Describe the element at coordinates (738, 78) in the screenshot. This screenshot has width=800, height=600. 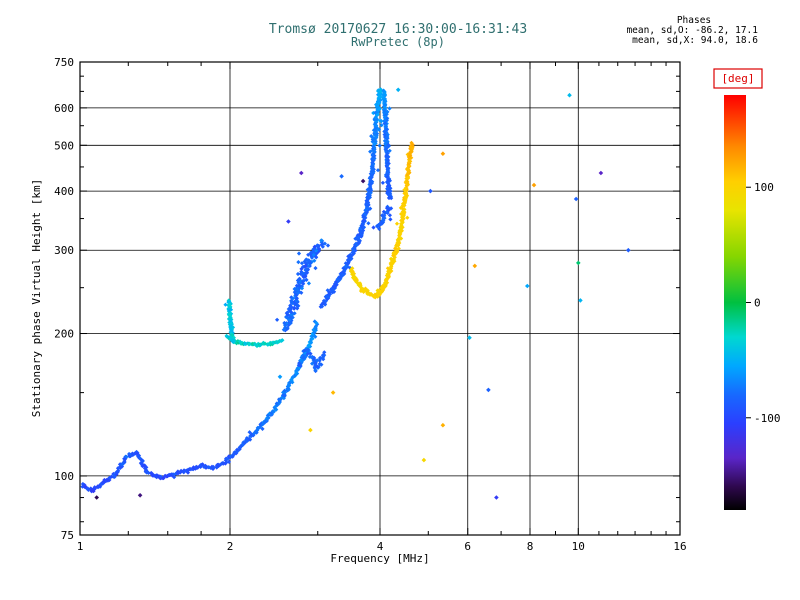
I see `colorbar-label-box` at that location.